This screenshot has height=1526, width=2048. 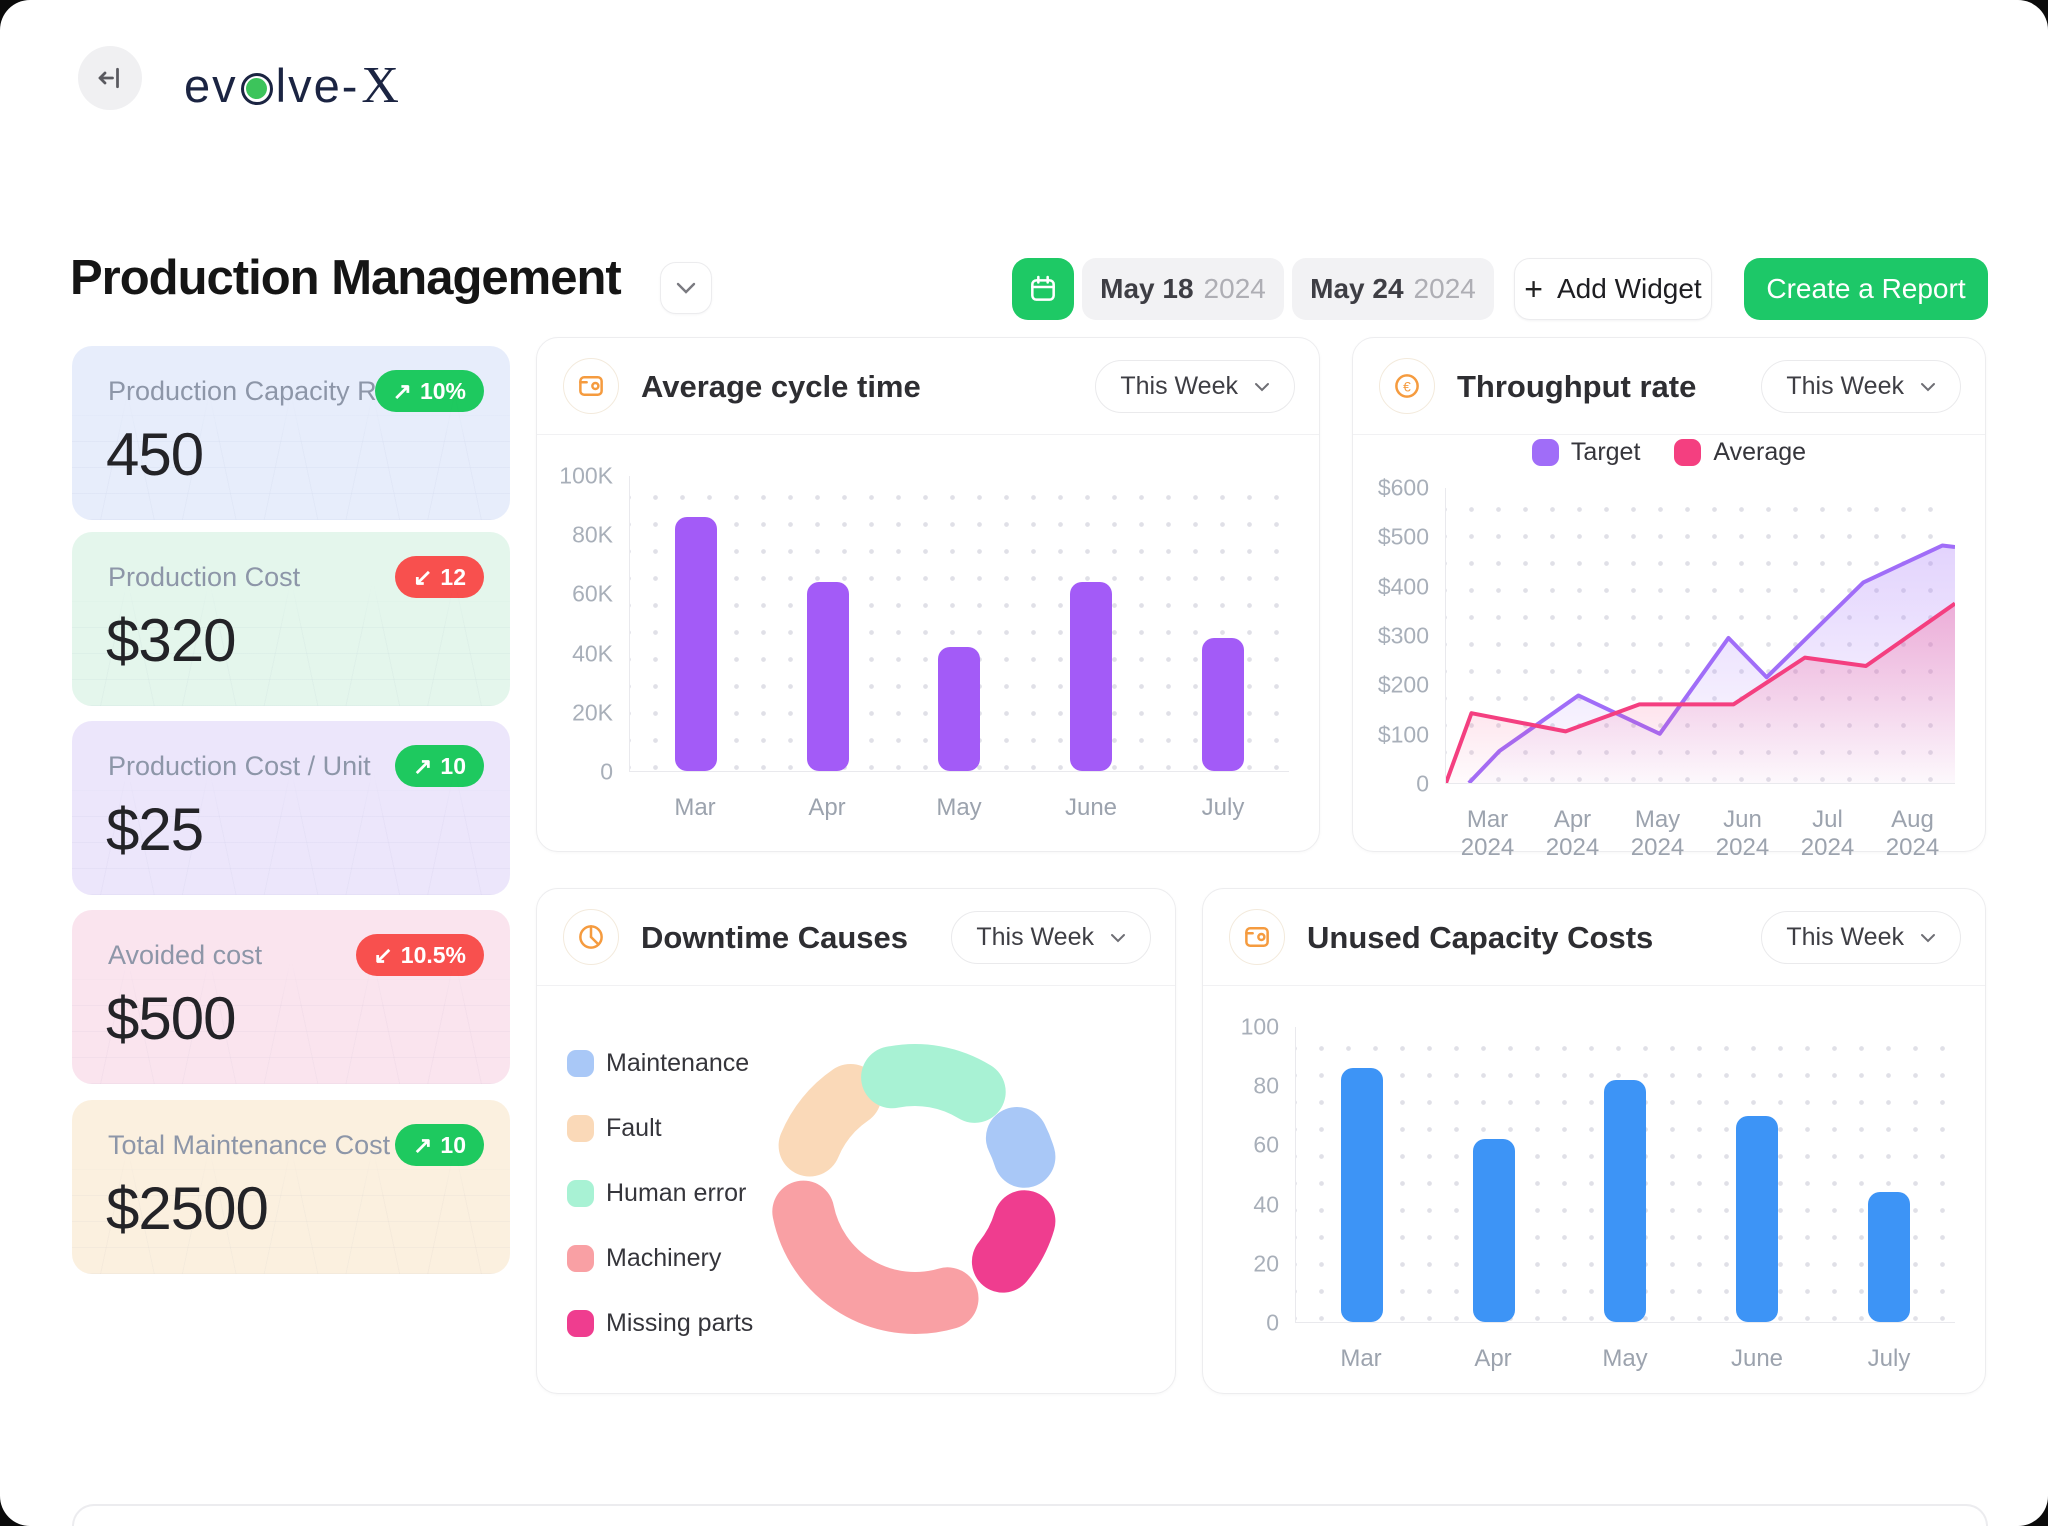 I want to click on kpi-label: Total Maintenance Cost, so click(x=249, y=1145).